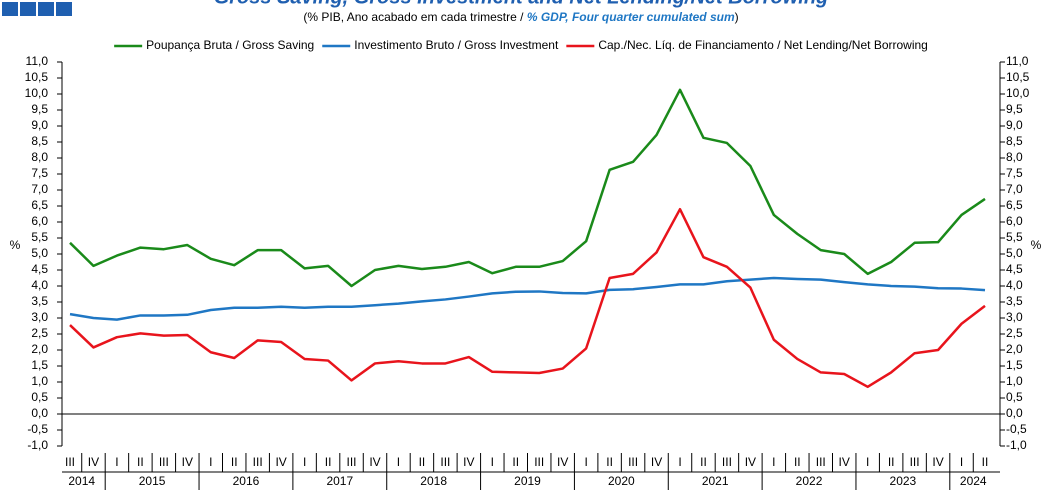  What do you see at coordinates (15, 245) in the screenshot?
I see `y-axis-label: %` at bounding box center [15, 245].